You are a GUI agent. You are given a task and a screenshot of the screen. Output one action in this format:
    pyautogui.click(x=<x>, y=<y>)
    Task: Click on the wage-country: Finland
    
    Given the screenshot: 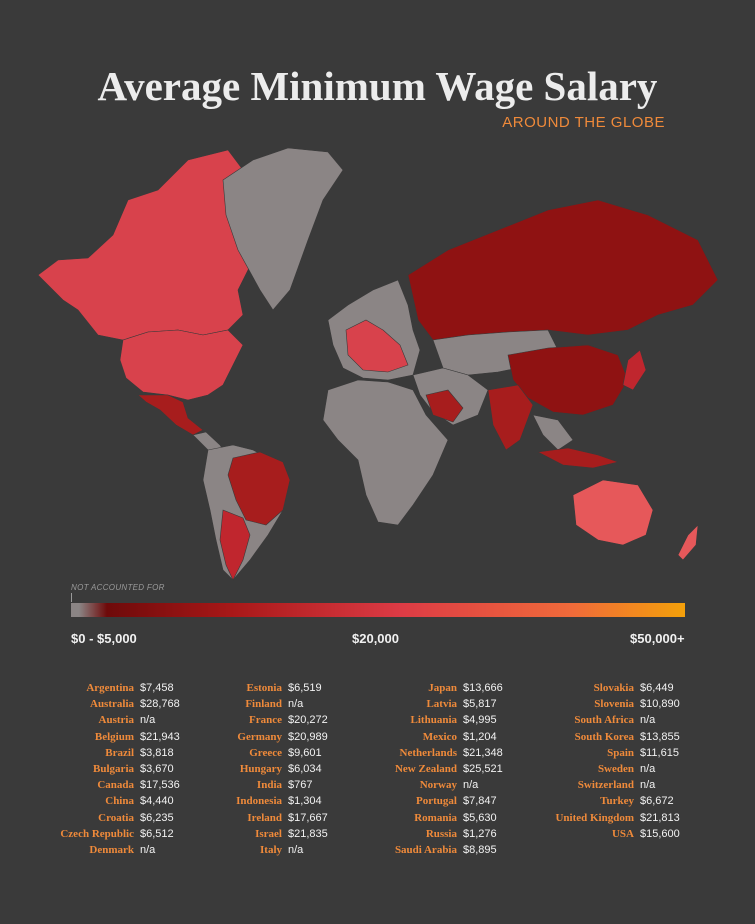 What is the action you would take?
    pyautogui.click(x=263, y=704)
    